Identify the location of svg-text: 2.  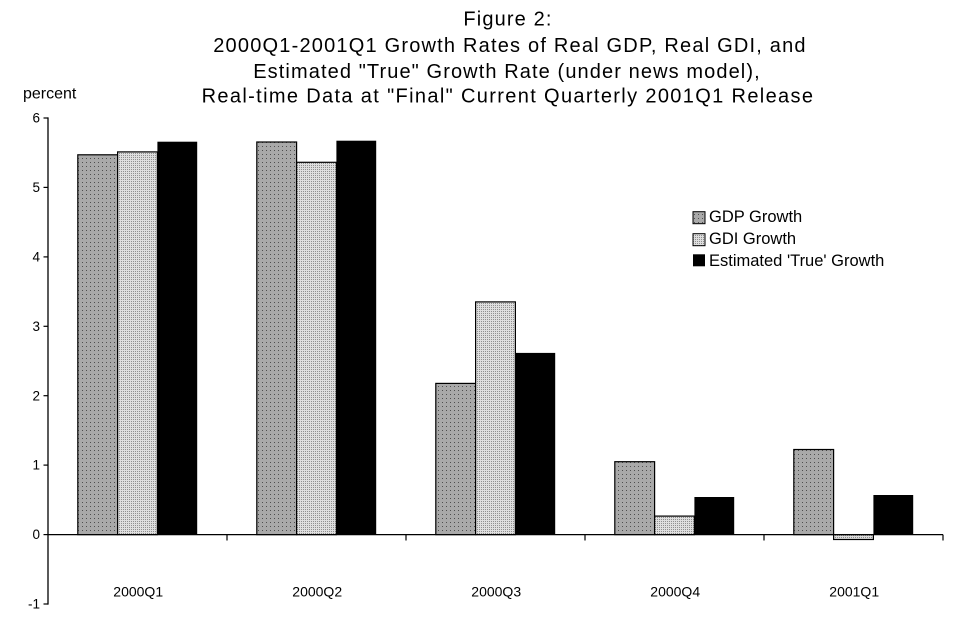
(36, 395).